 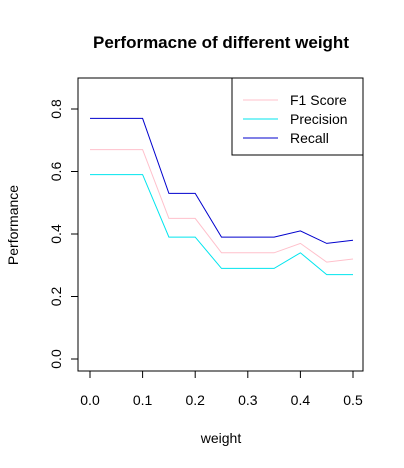 What do you see at coordinates (56, 109) in the screenshot?
I see `y-tick-label: 0.8` at bounding box center [56, 109].